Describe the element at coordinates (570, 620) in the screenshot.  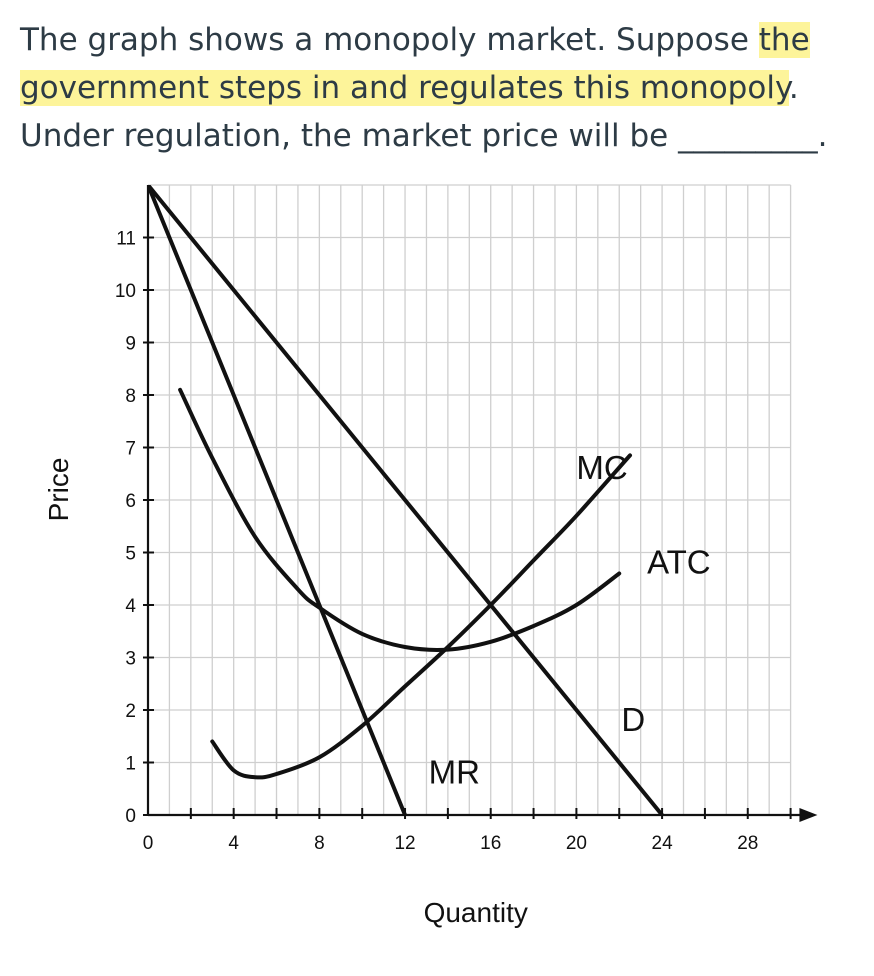
I see `curve-labels: MC ATC D MR` at that location.